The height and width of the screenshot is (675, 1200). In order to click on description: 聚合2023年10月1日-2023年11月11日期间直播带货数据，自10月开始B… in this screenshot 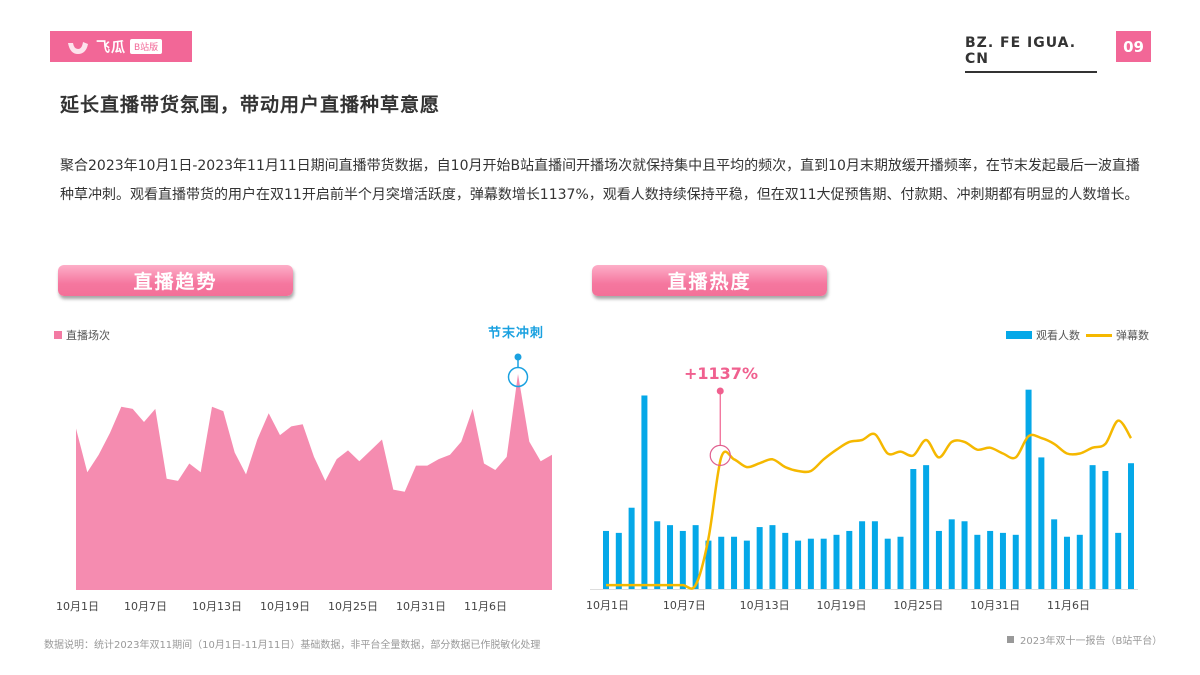, I will do `click(600, 180)`.